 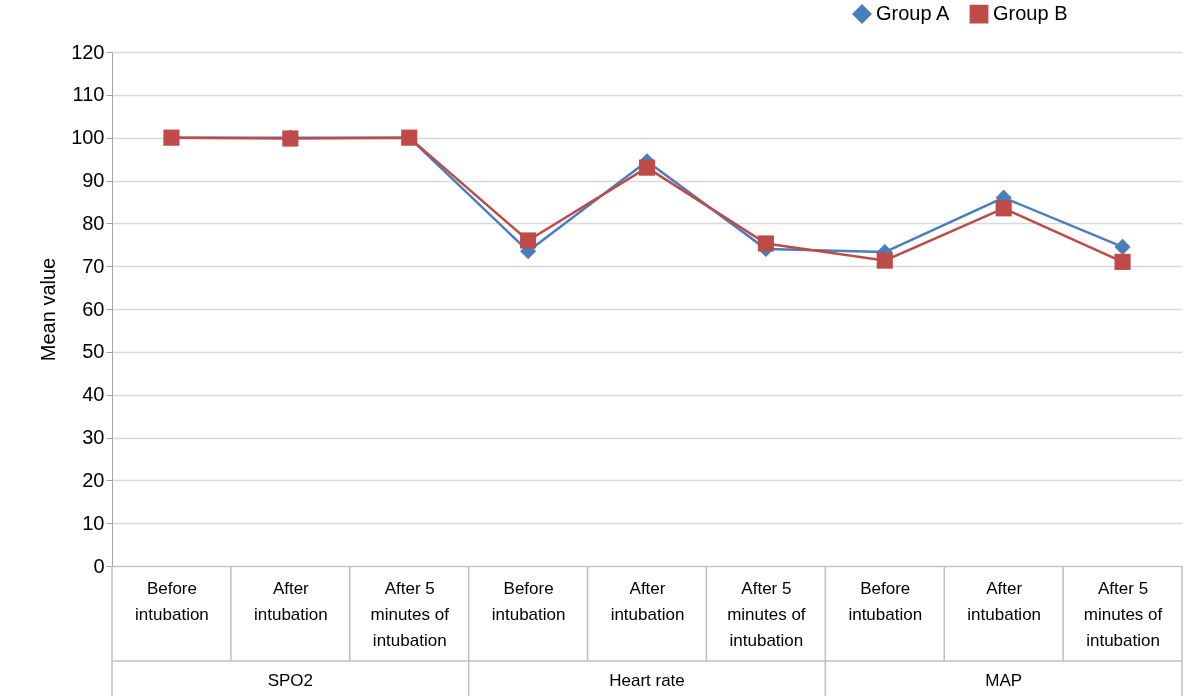 What do you see at coordinates (647, 680) in the screenshot?
I see `text: Heart rate` at bounding box center [647, 680].